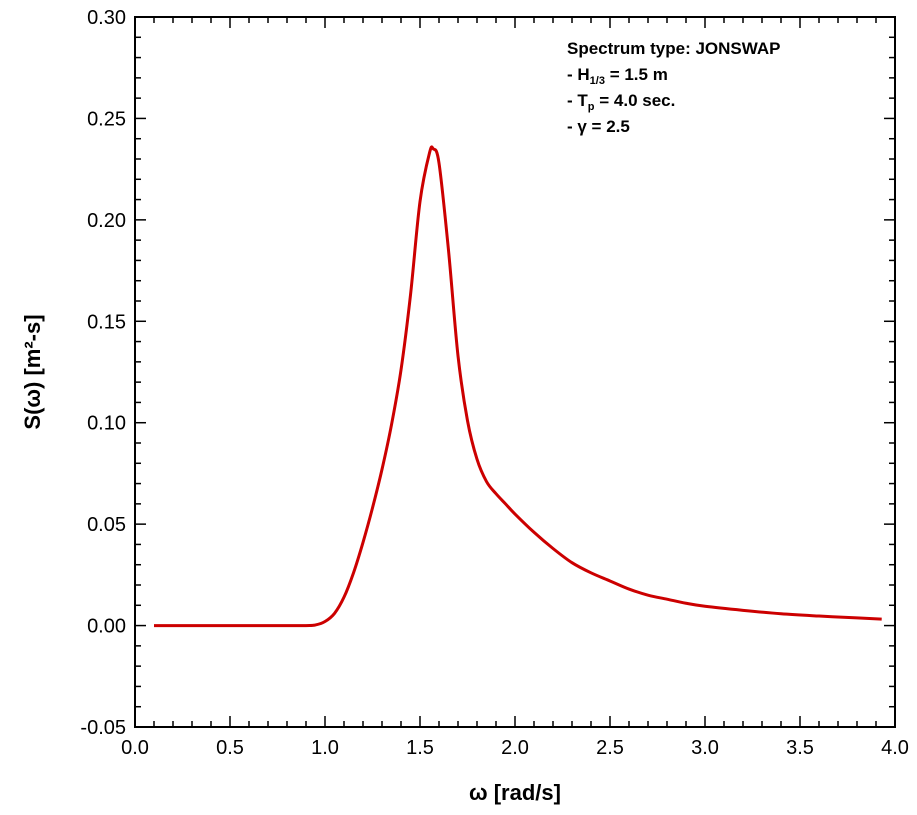  I want to click on annotation-peak-period-prefix: - T, so click(577, 100).